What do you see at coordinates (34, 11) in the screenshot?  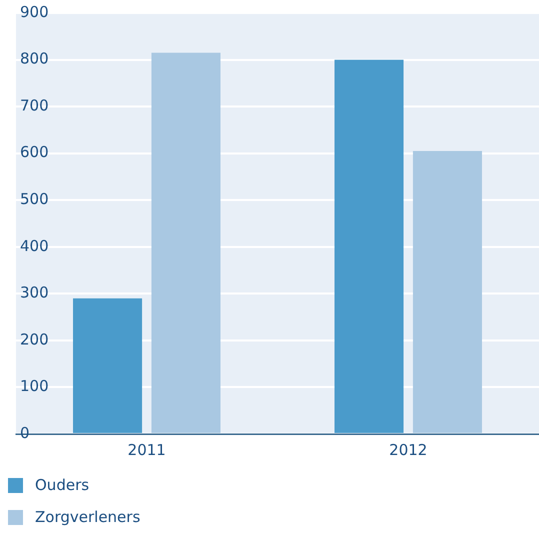 I see `y-tick-label: 900` at bounding box center [34, 11].